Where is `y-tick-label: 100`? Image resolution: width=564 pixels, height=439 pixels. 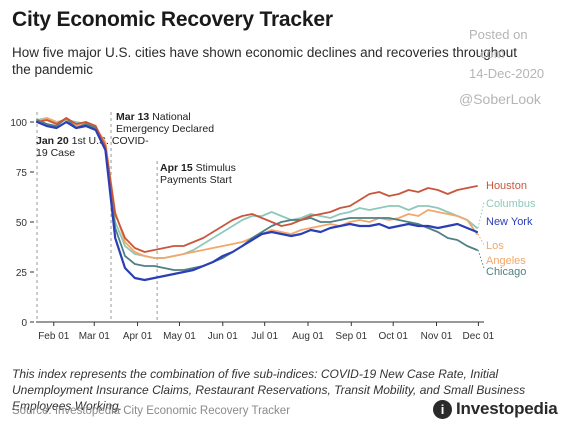
y-tick-label: 100 is located at coordinates (18, 123).